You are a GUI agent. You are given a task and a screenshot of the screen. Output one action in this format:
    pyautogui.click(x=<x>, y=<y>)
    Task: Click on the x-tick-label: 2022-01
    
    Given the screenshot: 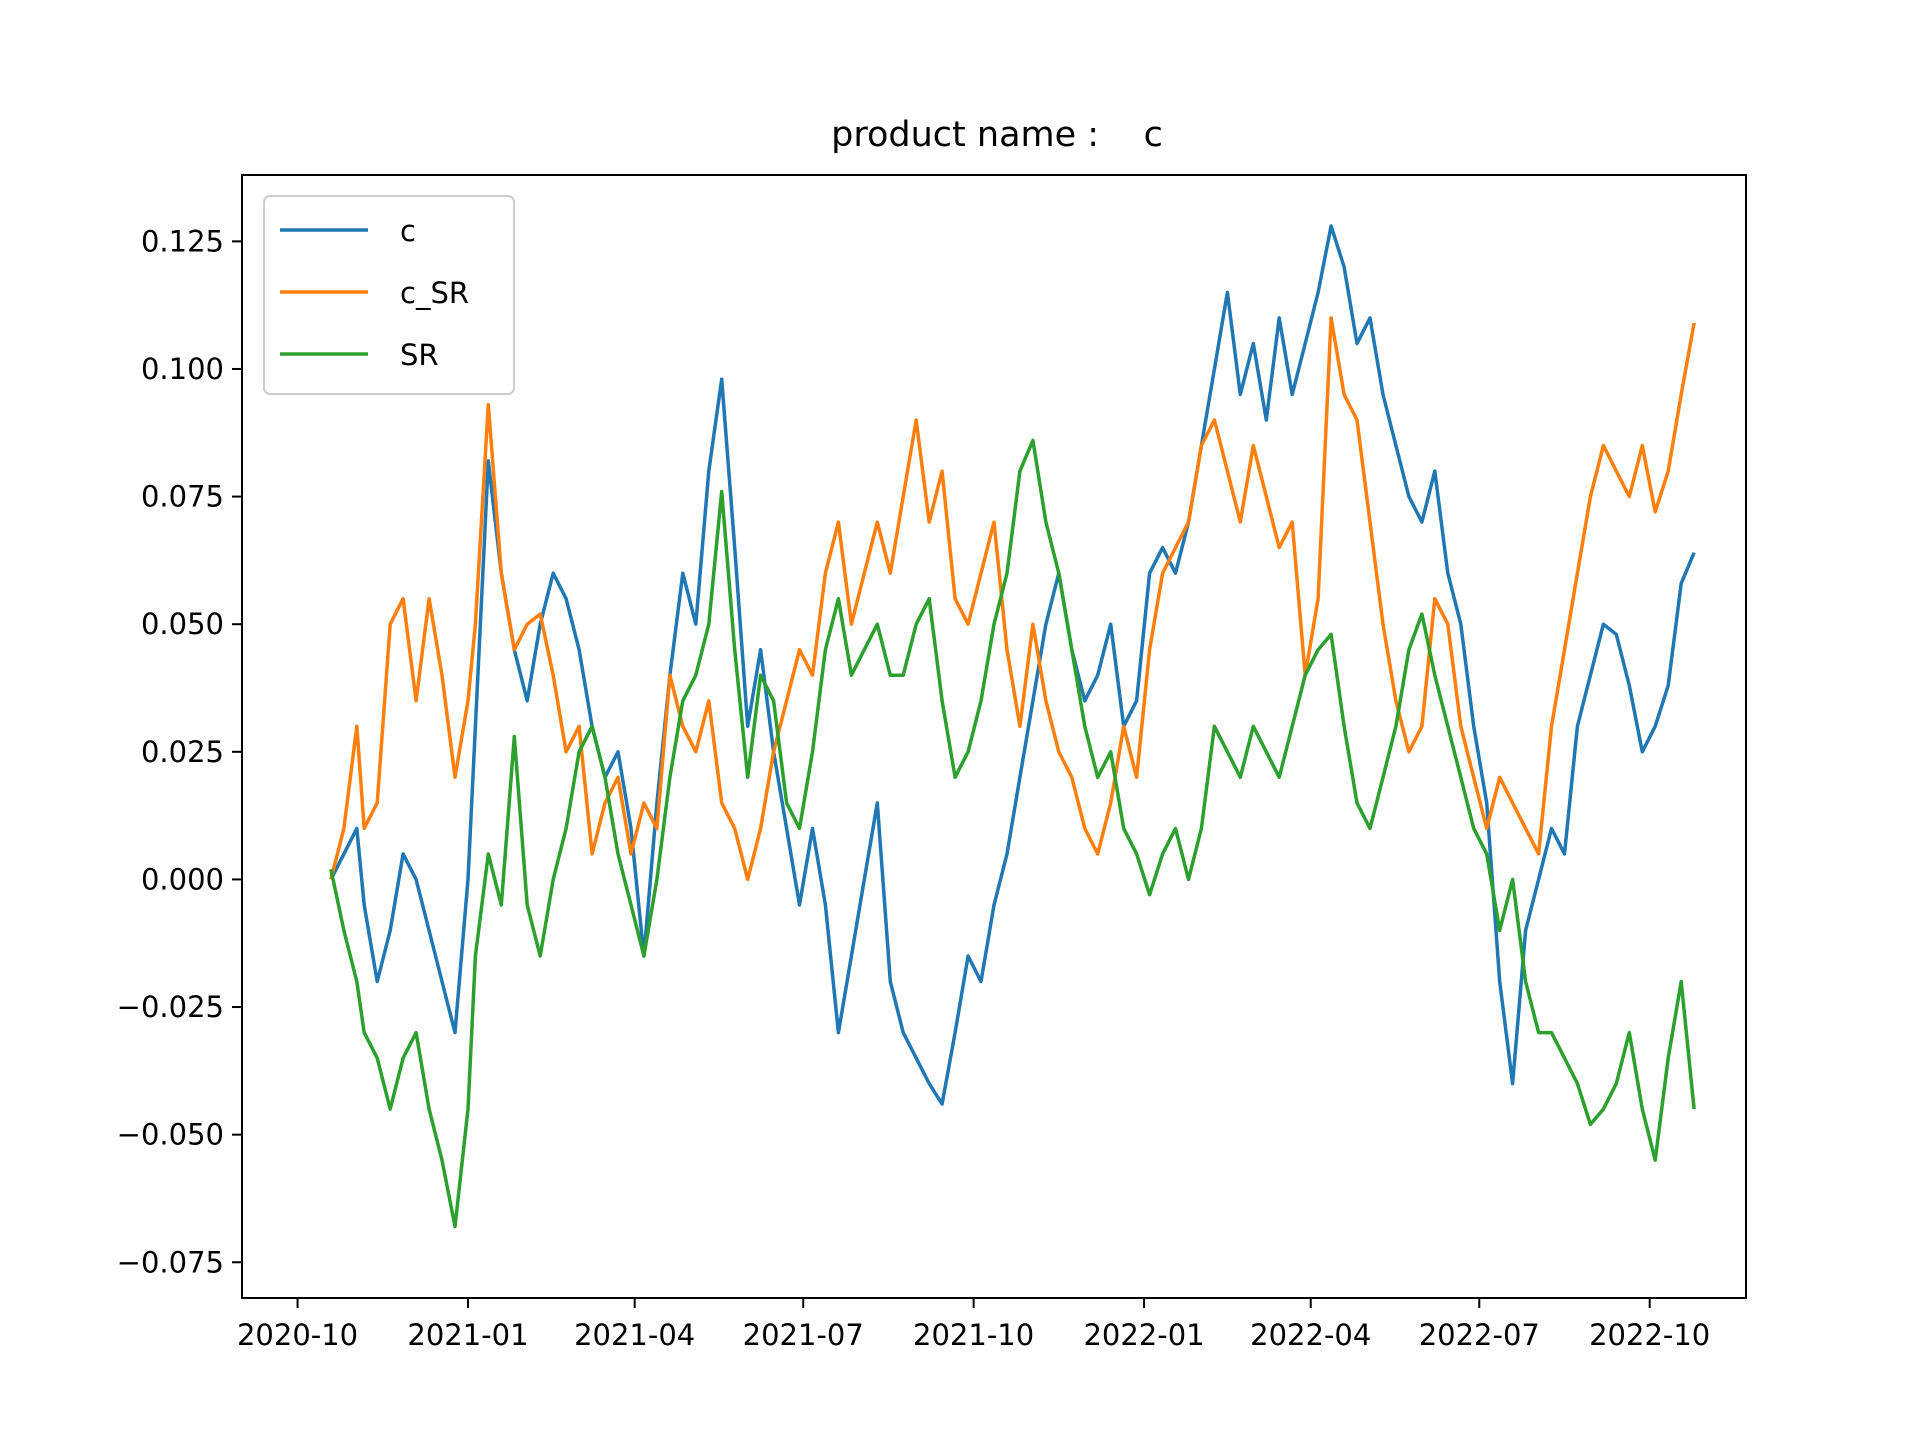 What is the action you would take?
    pyautogui.click(x=1143, y=1335)
    